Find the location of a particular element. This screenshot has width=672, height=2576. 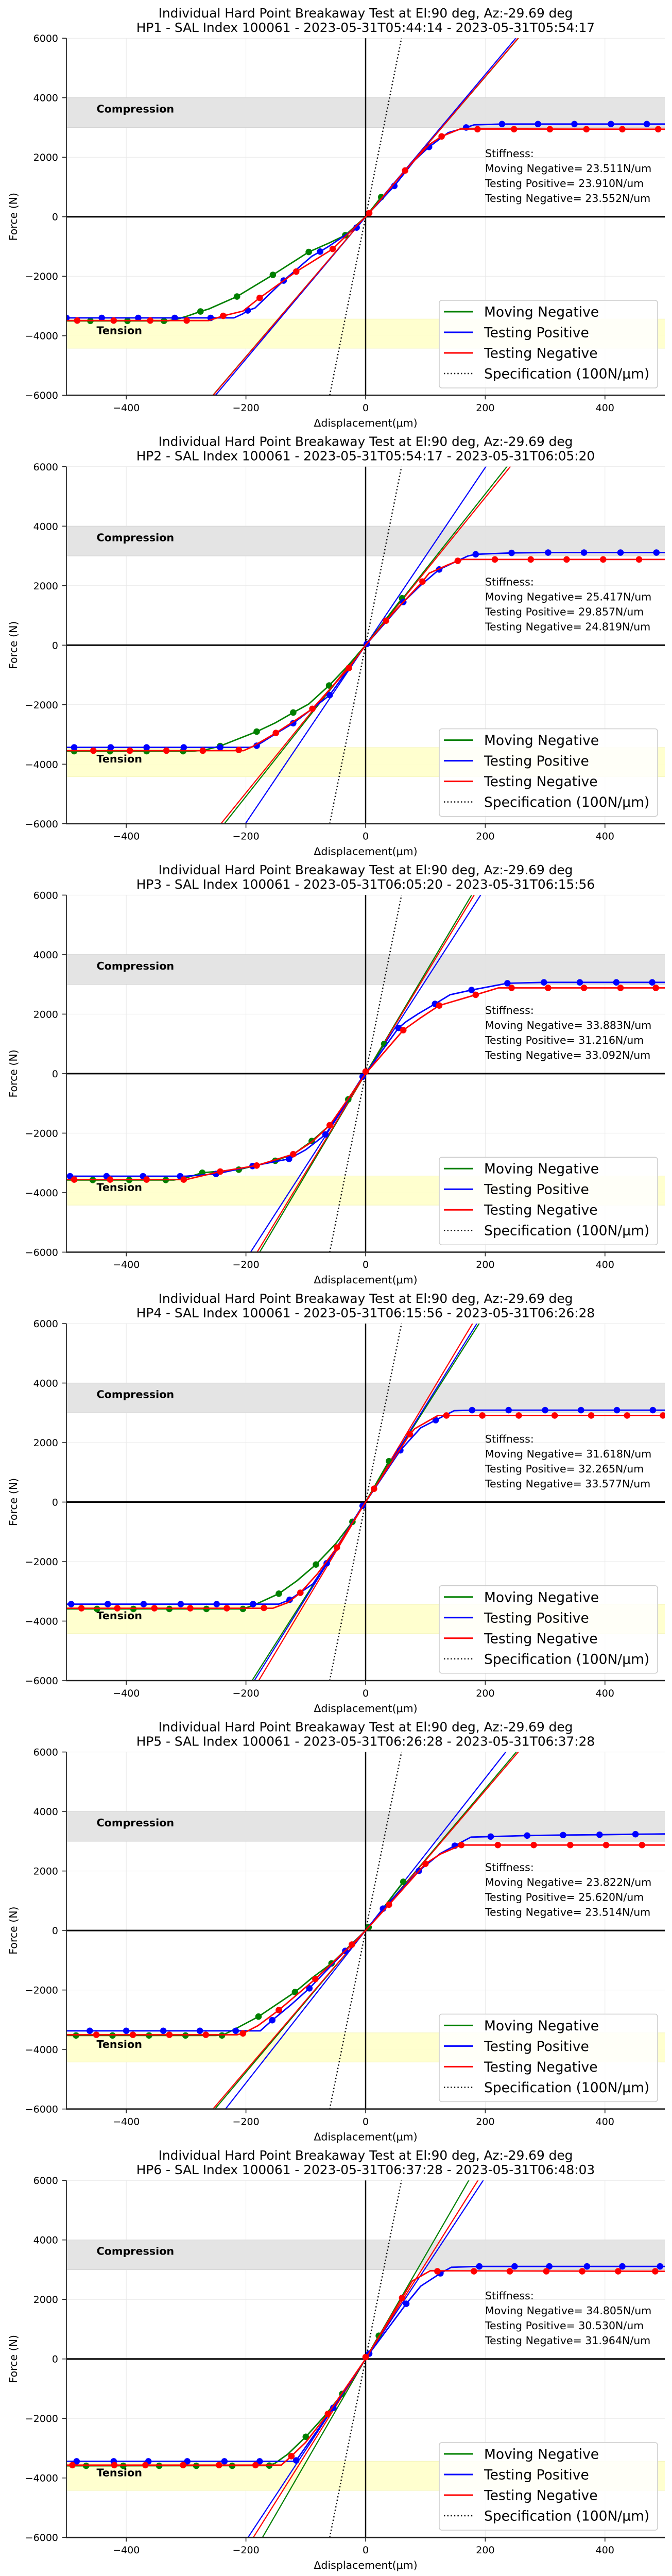

x-tick-label: 0 is located at coordinates (366, 1693).